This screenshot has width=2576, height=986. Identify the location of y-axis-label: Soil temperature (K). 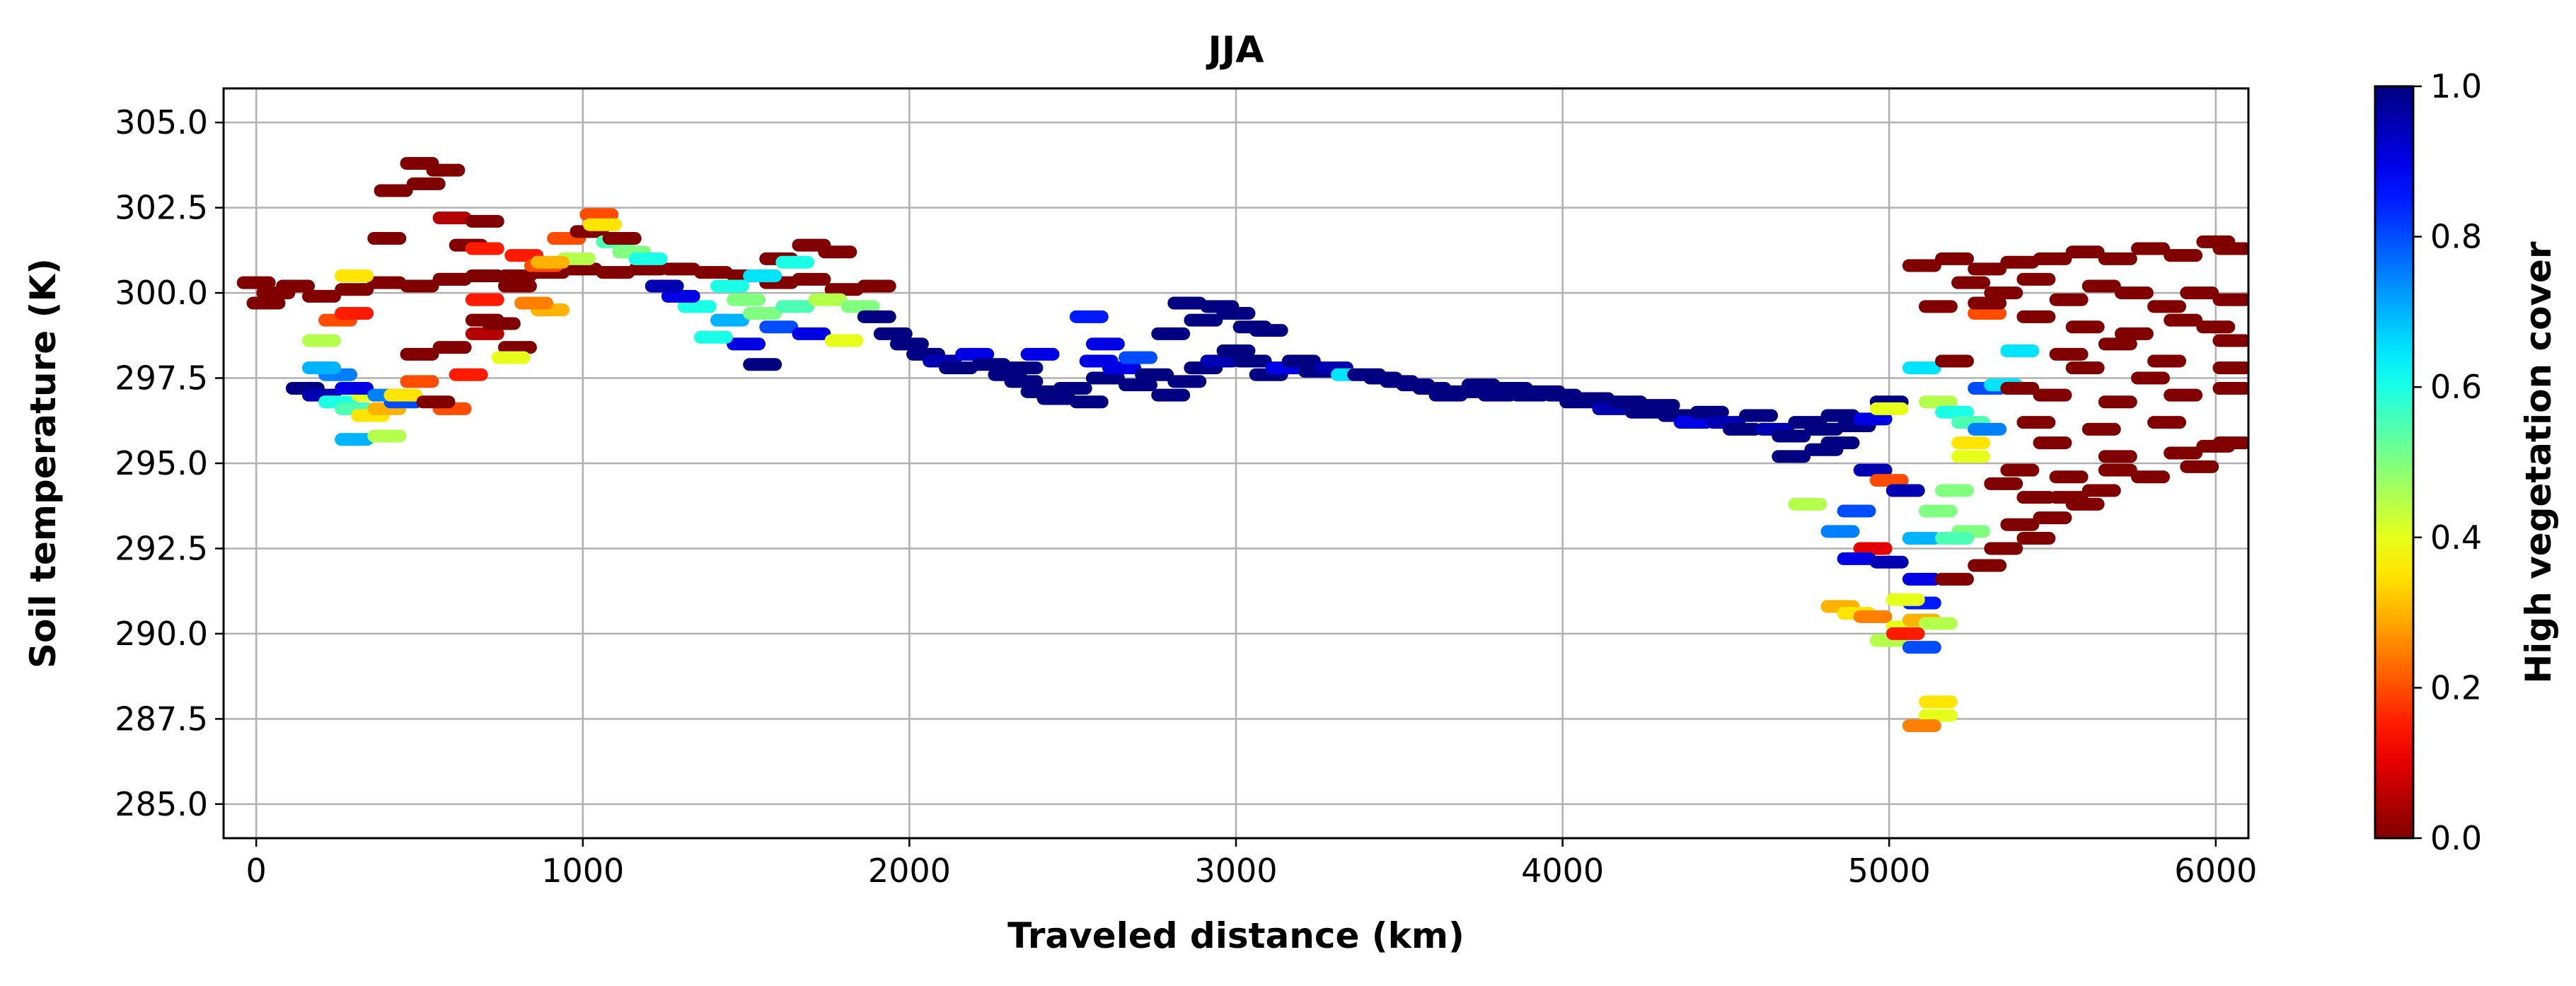
(43, 463).